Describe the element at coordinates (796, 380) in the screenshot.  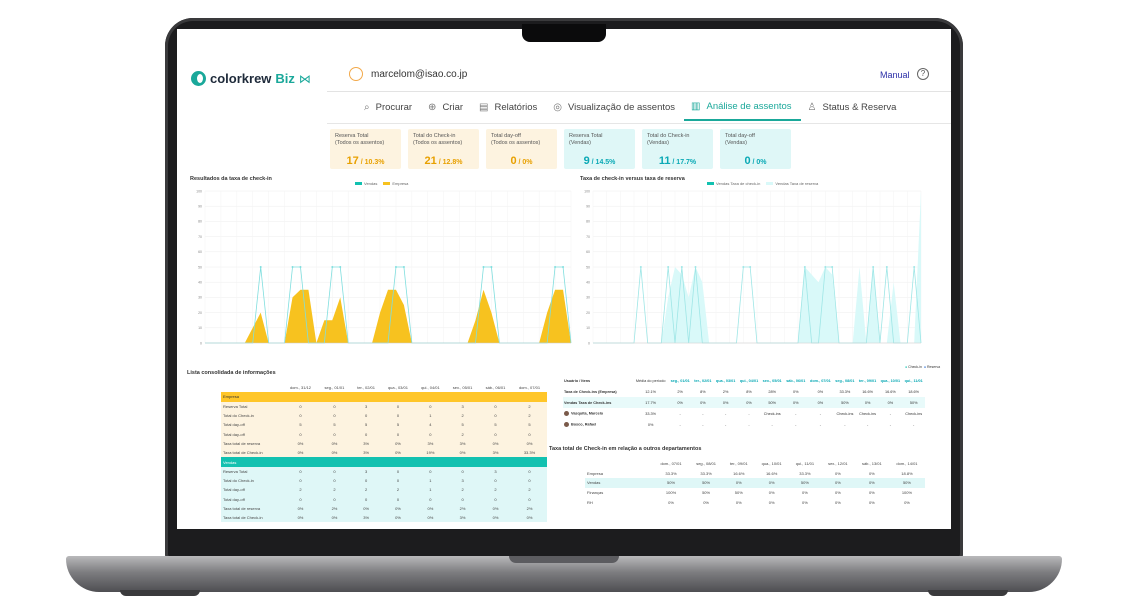
I see `column-header: sáb., 06/01` at that location.